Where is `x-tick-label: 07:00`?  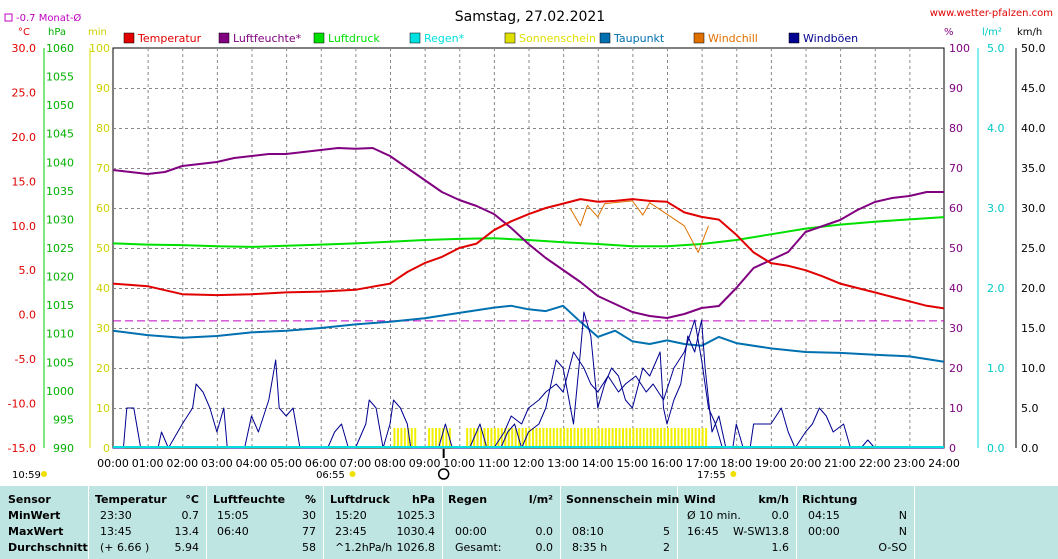 x-tick-label: 07:00 is located at coordinates (356, 463).